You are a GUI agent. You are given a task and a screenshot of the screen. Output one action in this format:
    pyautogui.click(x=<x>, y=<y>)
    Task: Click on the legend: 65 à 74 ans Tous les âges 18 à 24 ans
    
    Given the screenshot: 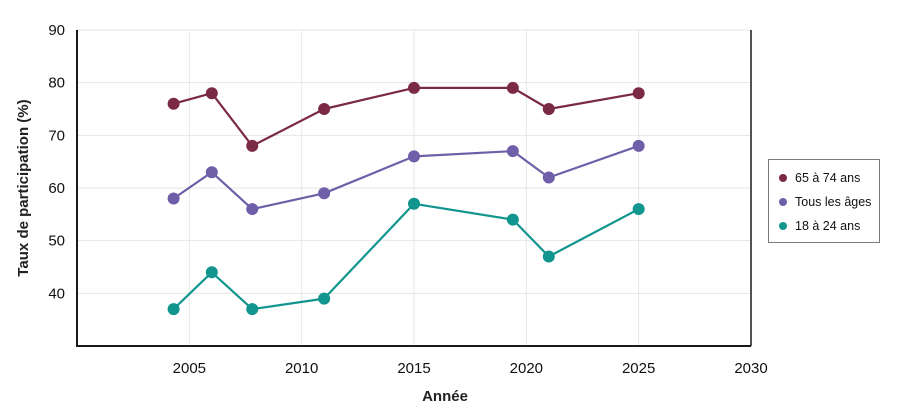 What is the action you would take?
    pyautogui.click(x=824, y=201)
    